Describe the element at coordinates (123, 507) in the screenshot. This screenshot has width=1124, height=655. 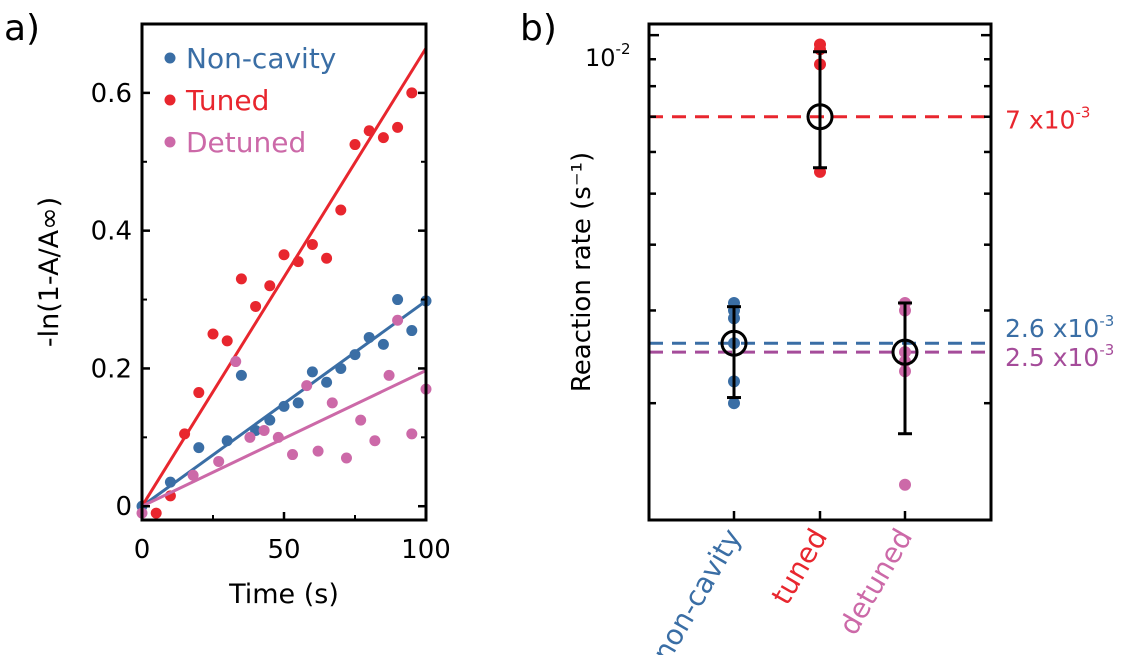
I see `y-tick-label: 0` at that location.